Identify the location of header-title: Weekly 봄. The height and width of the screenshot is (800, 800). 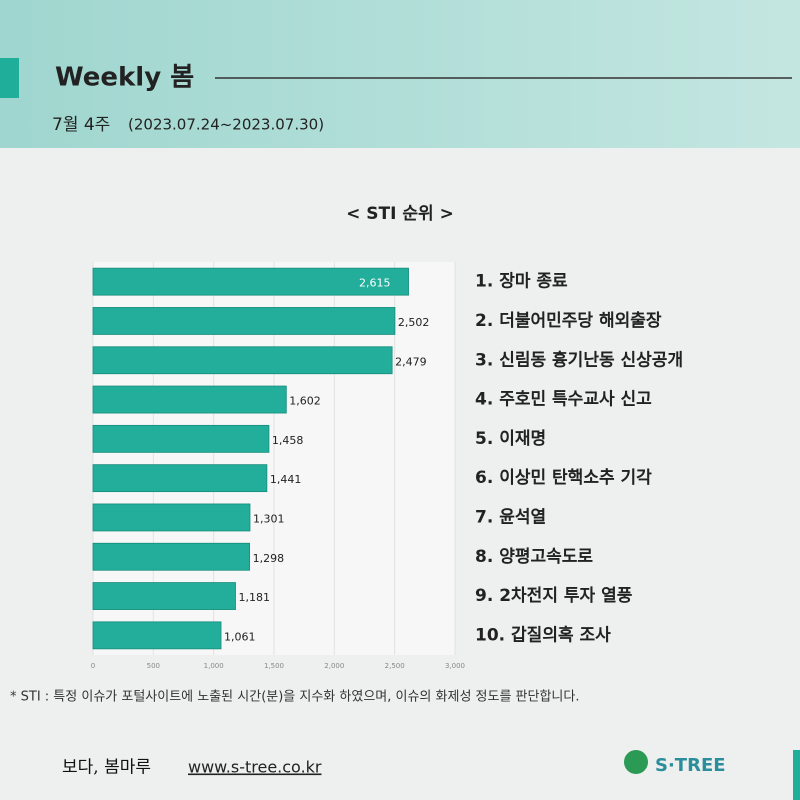
(124, 78).